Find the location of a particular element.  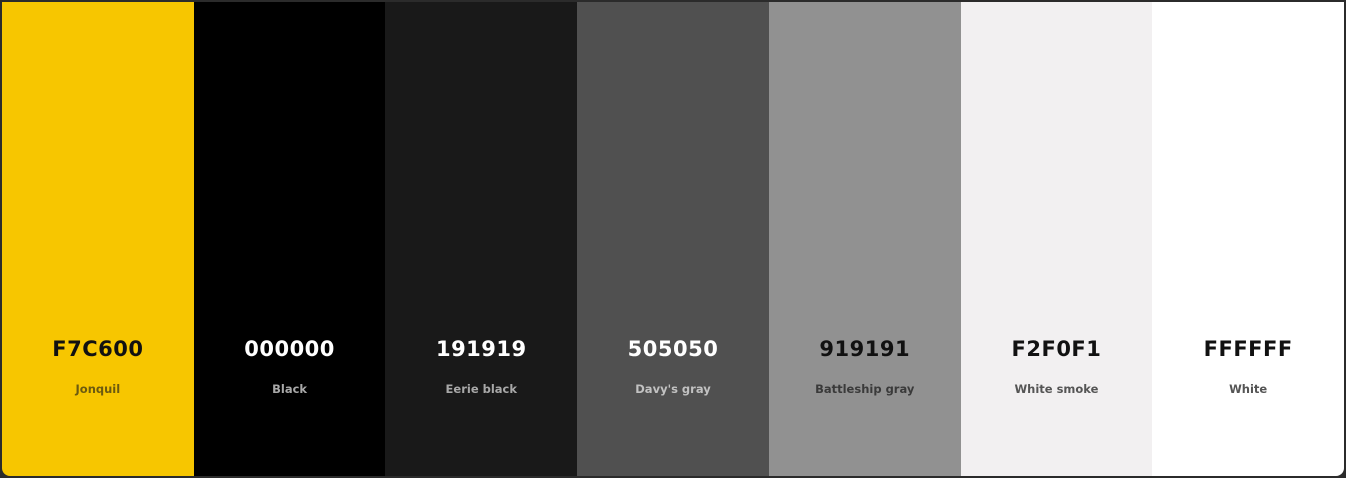

swatch-color-name: White is located at coordinates (1248, 389).